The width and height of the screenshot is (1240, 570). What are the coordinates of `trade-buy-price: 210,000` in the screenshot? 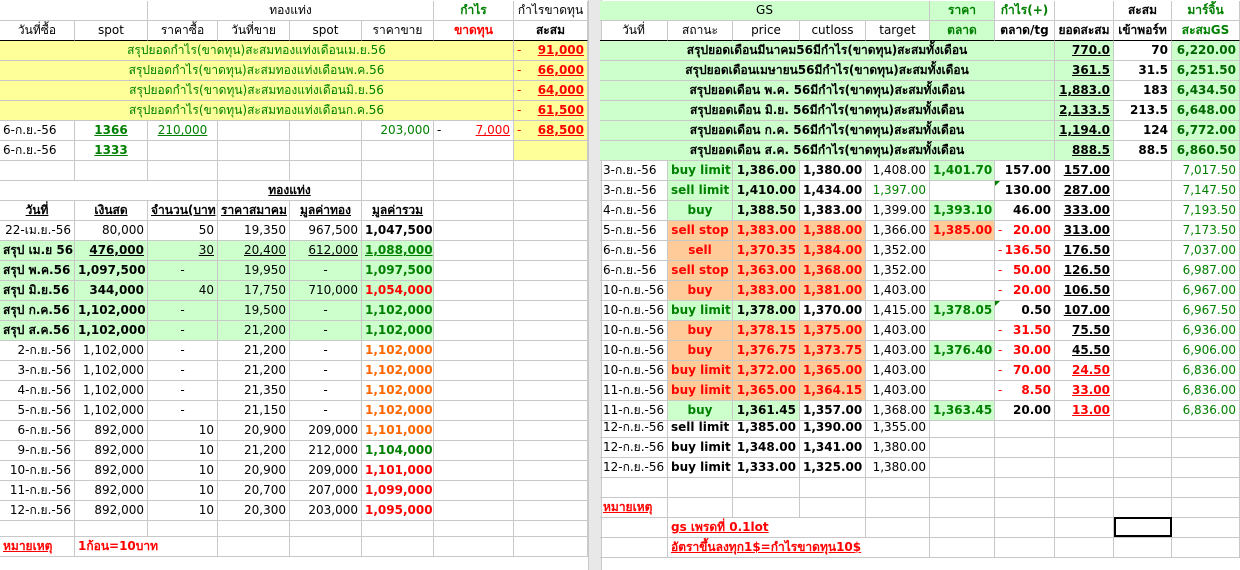 It's located at (183, 131).